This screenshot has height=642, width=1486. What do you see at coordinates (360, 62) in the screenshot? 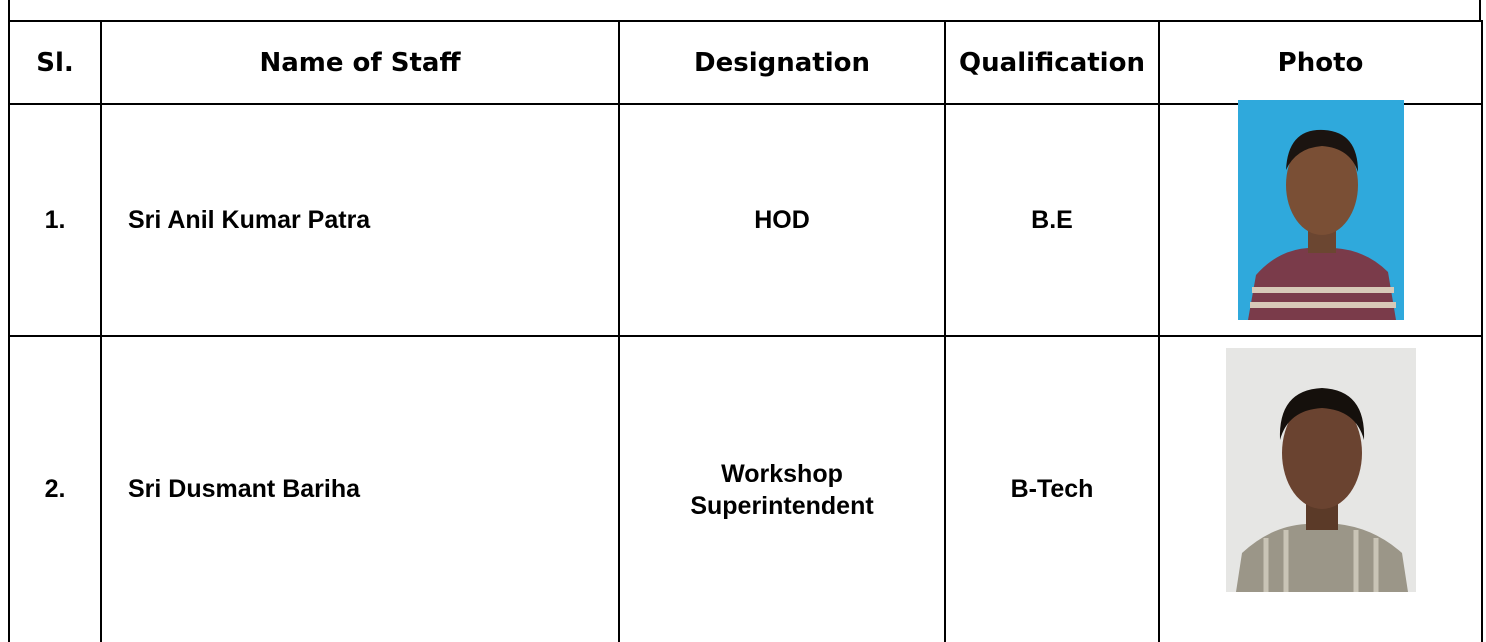
I see `header-cell: Name of Staff` at bounding box center [360, 62].